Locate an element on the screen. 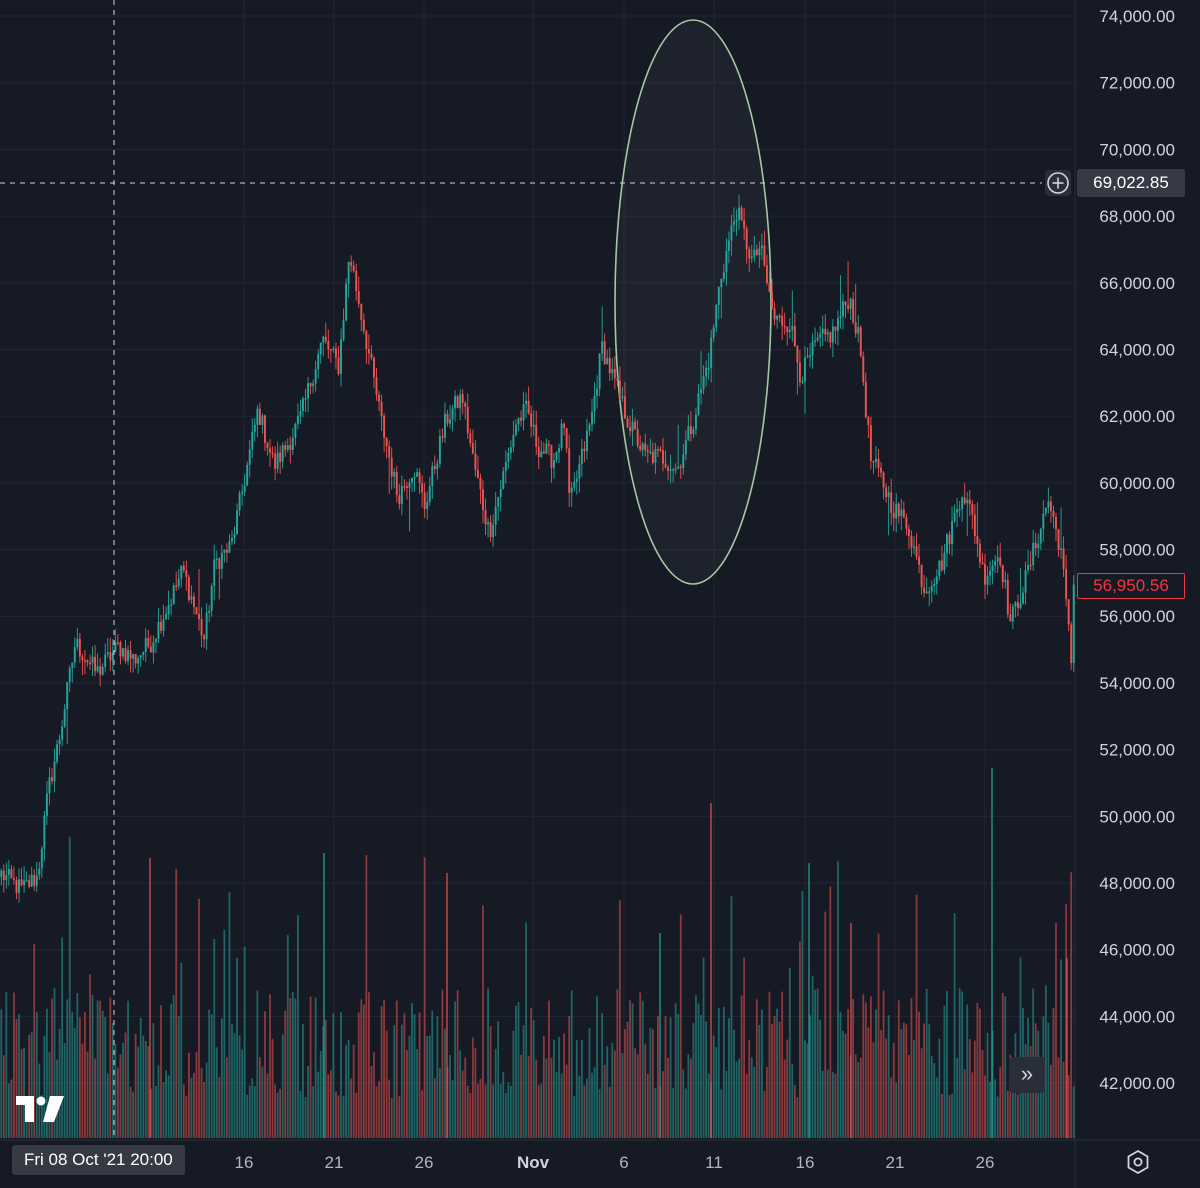 Image resolution: width=1200 pixels, height=1188 pixels. tradingview-logo-icon is located at coordinates (40, 1109).